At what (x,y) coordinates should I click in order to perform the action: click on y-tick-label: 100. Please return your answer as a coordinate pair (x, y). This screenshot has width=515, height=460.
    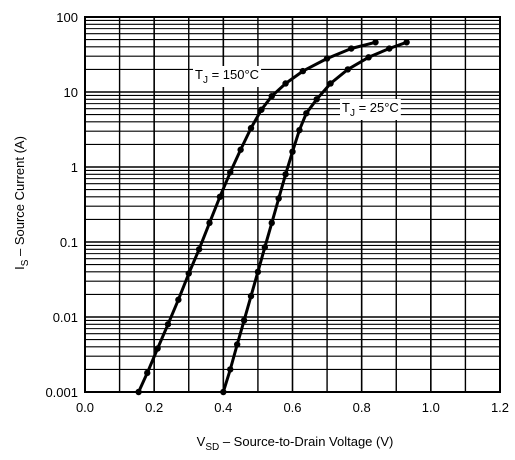
    Looking at the image, I should click on (67, 17).